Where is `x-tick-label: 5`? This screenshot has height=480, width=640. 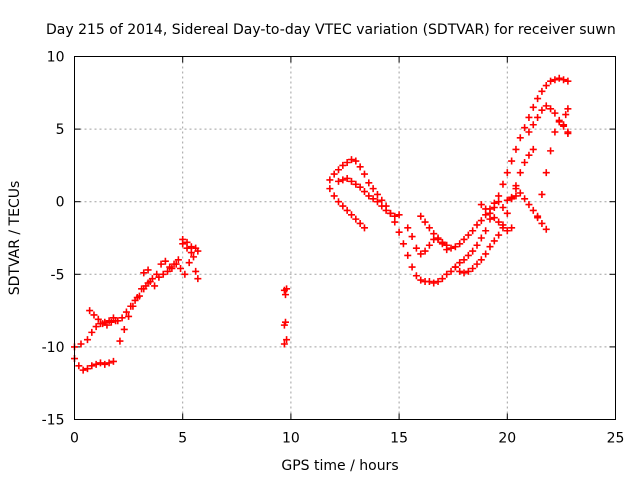 x-tick-label: 5 is located at coordinates (182, 439).